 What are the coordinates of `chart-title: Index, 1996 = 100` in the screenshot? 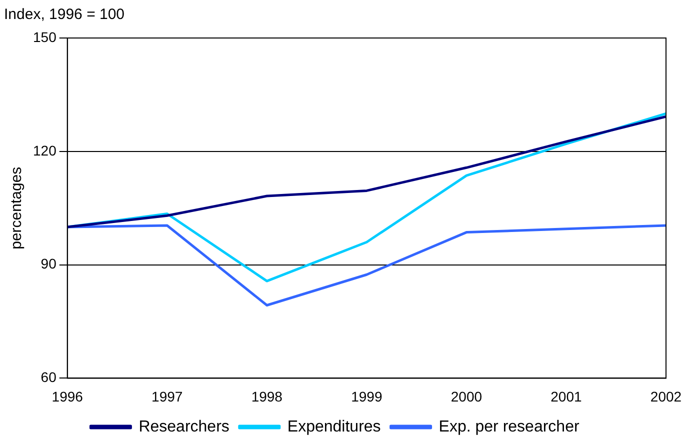 It's located at (64, 15).